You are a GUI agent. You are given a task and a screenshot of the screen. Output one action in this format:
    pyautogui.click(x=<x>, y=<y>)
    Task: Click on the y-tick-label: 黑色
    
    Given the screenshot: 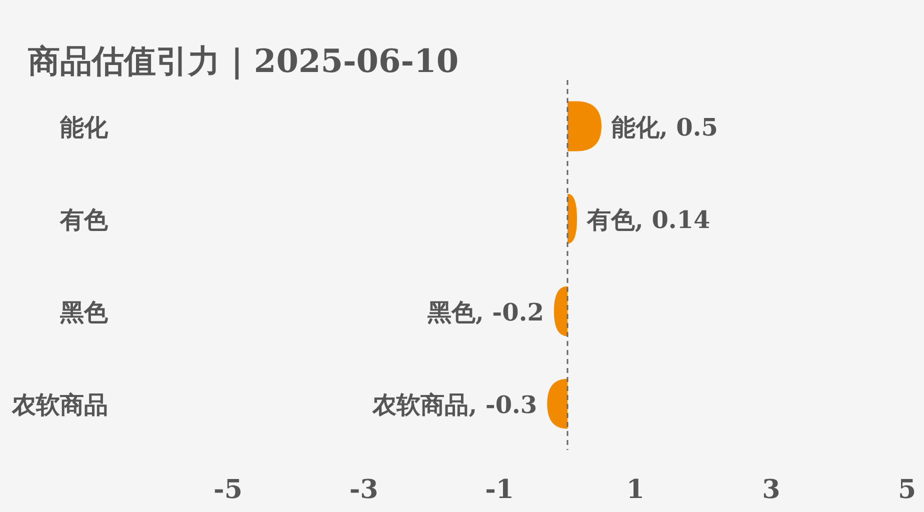 What is the action you would take?
    pyautogui.click(x=84, y=311)
    